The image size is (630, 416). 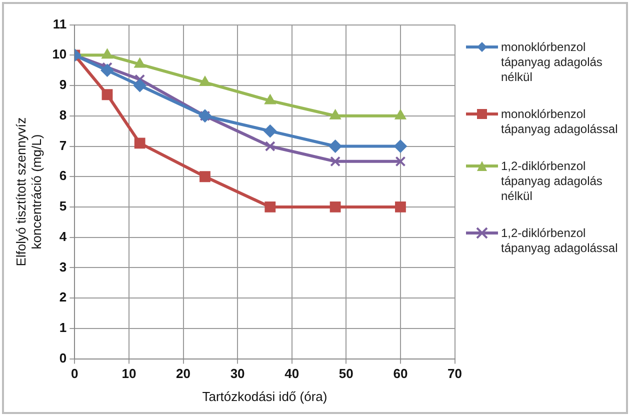 I want to click on y-tick-label: 6, so click(x=63, y=176).